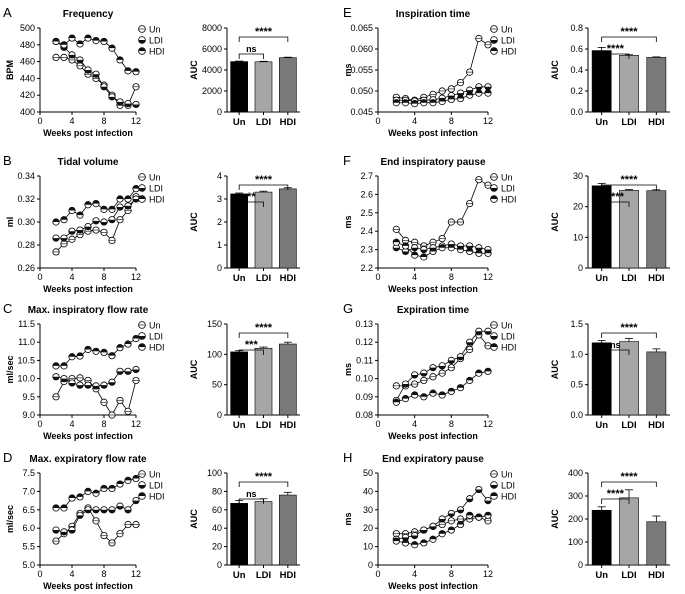  I want to click on significance-label: **, so click(251, 197).